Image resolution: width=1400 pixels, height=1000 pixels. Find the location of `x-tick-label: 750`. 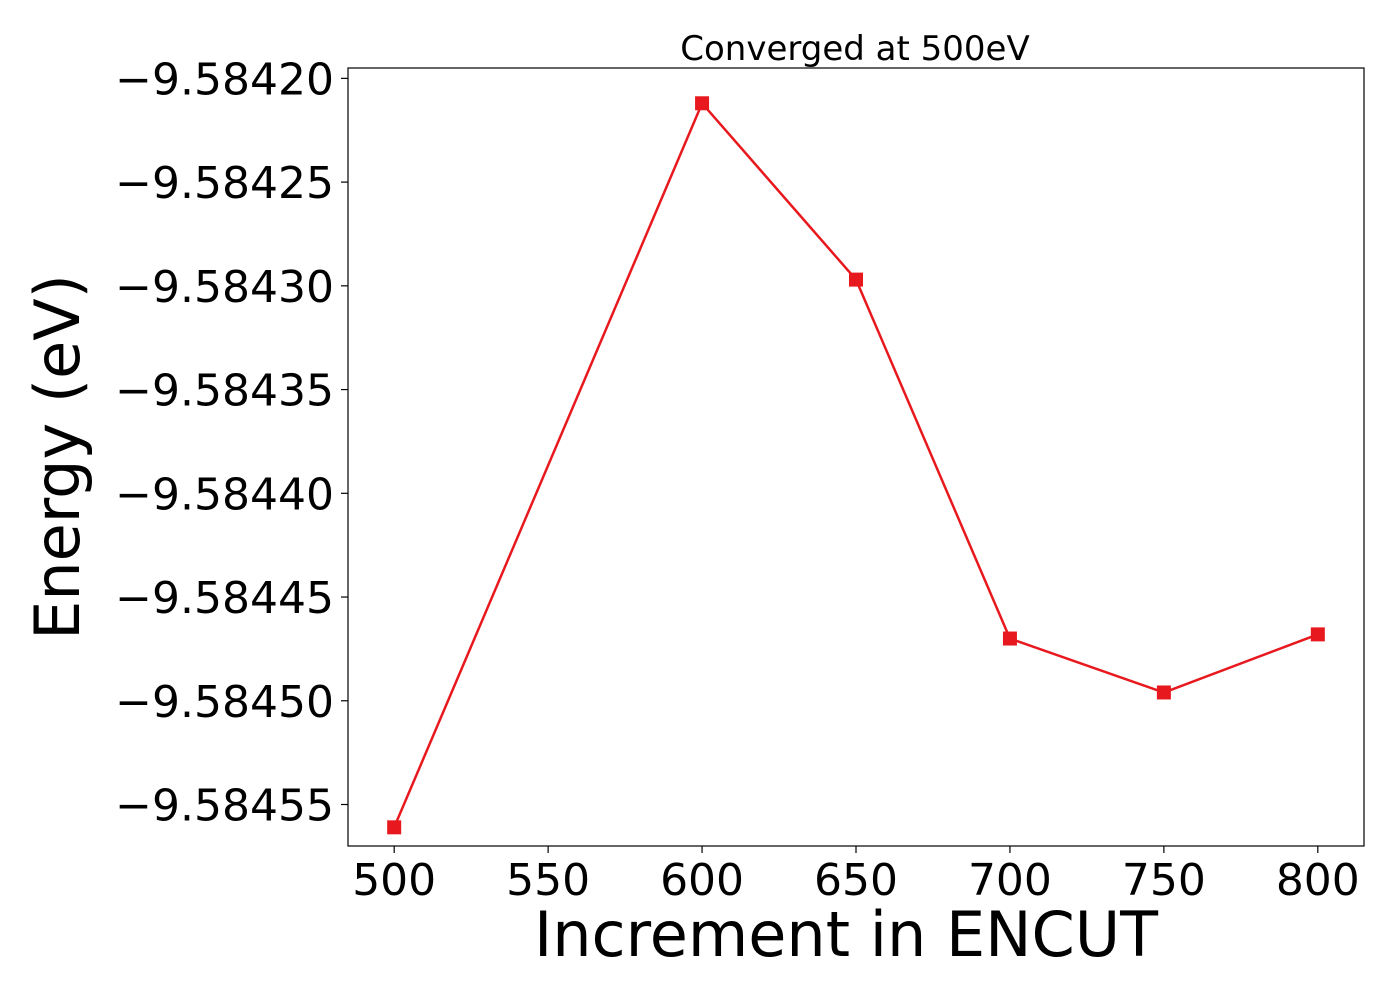

x-tick-label: 750 is located at coordinates (1164, 880).